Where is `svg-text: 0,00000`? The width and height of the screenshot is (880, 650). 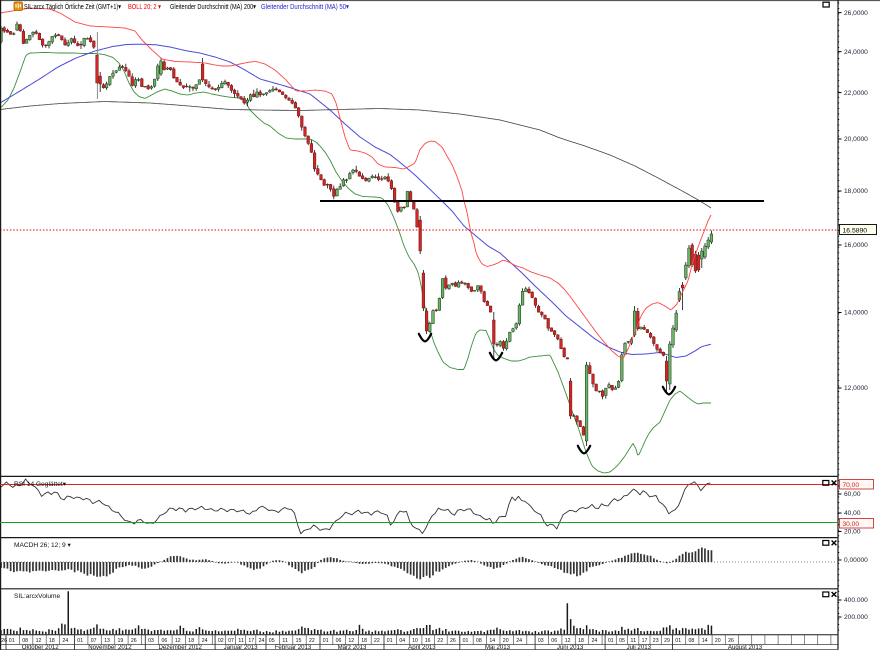 svg-text: 0,00000 is located at coordinates (856, 560).